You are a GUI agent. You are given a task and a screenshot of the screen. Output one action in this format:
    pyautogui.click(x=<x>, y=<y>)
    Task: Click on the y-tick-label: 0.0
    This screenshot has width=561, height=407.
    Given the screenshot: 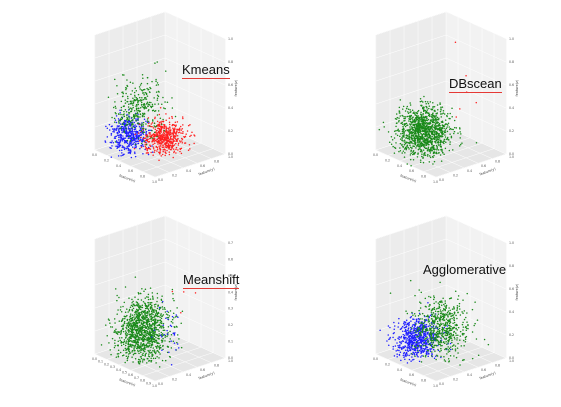 What is the action you would take?
    pyautogui.click(x=160, y=180)
    